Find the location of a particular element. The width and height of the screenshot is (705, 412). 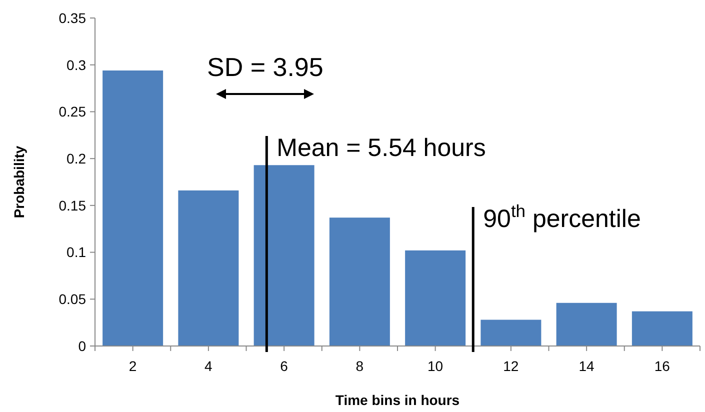

y-tick-label: 0.15 is located at coordinates (72, 205).